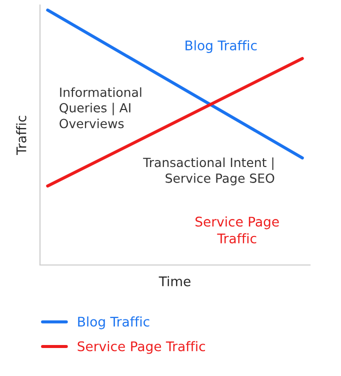  Describe the element at coordinates (221, 46) in the screenshot. I see `text: Blog Traffic` at that location.